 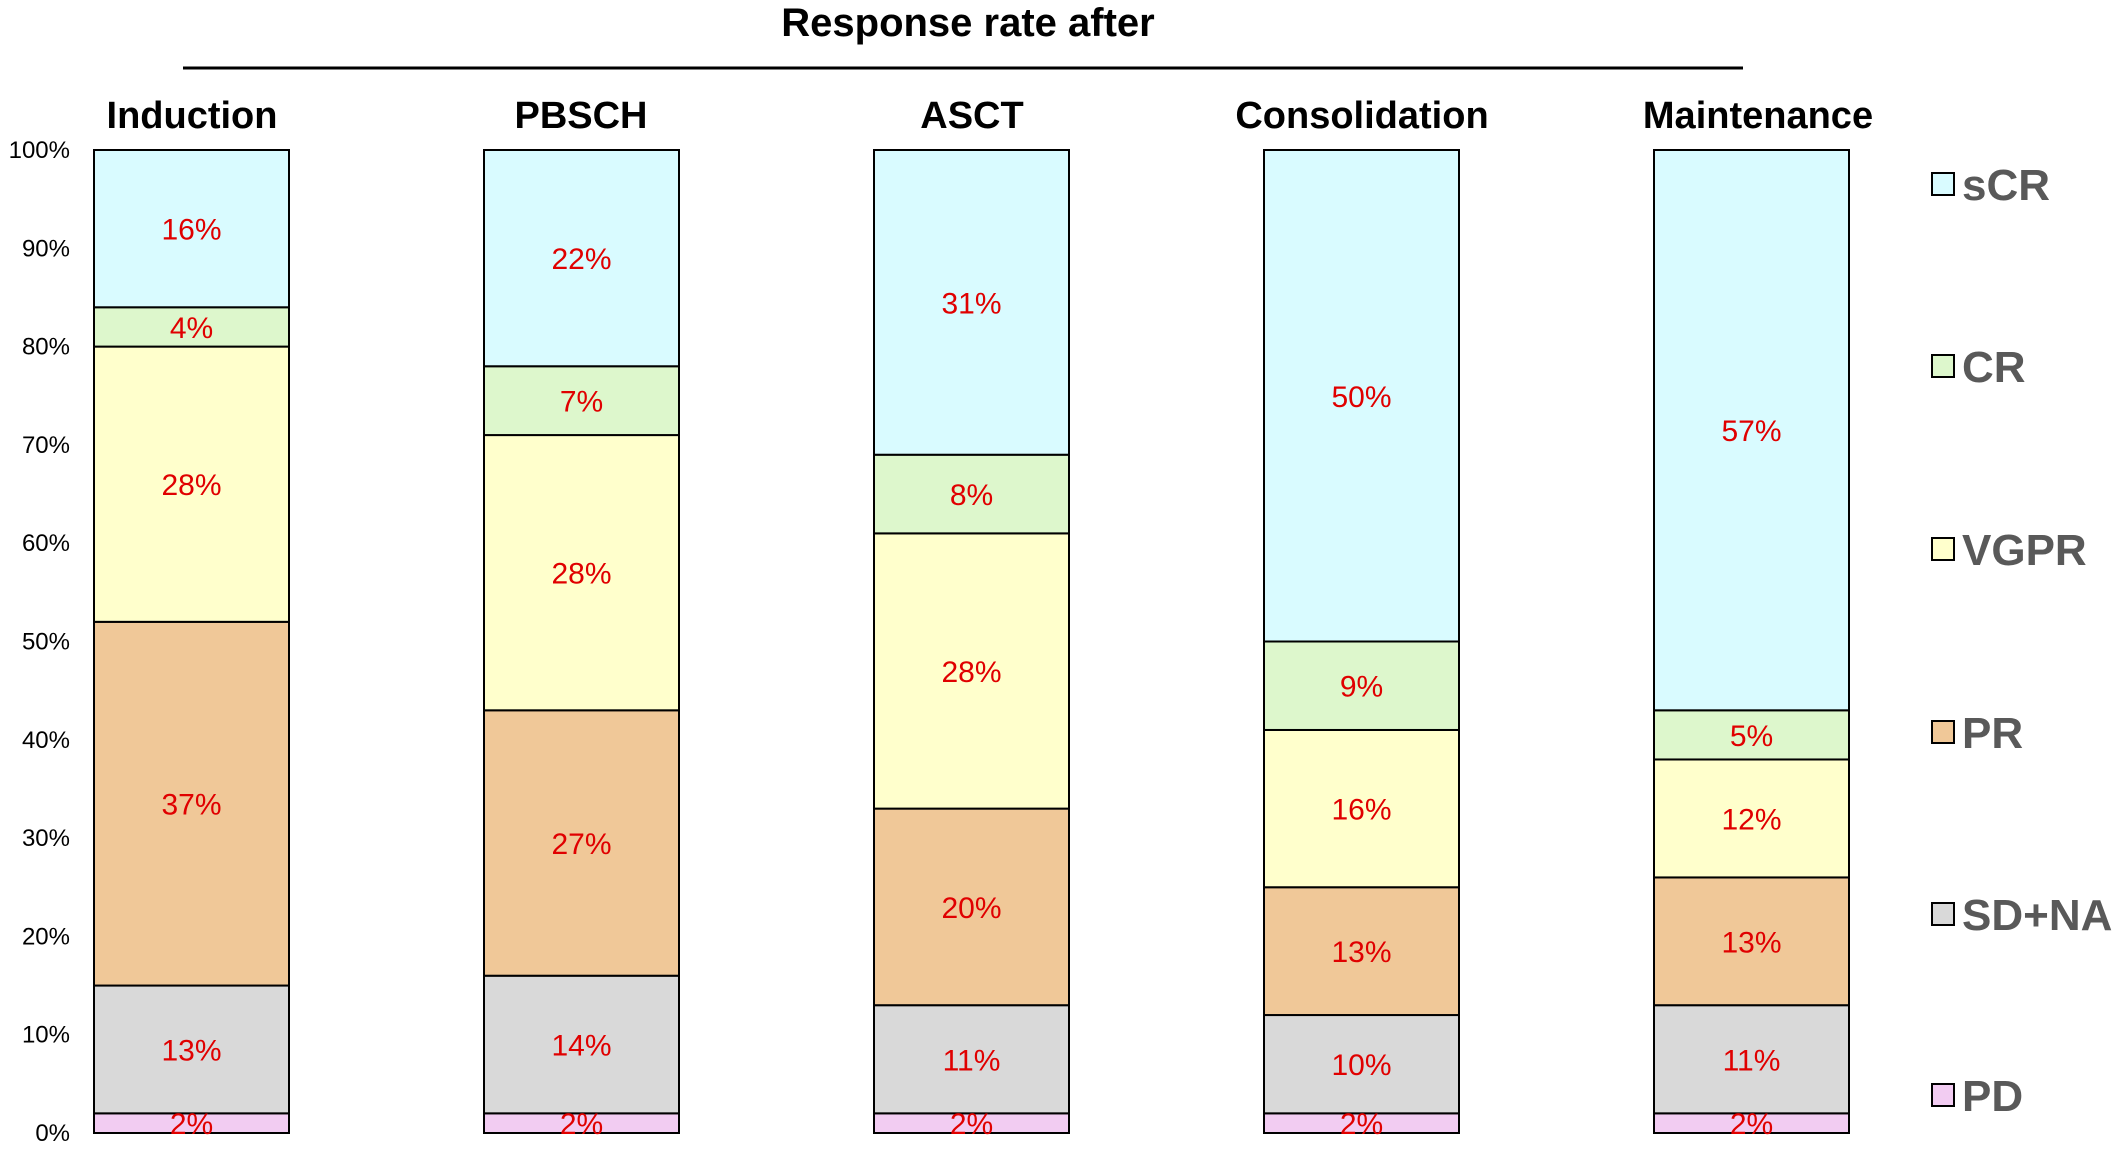 What do you see at coordinates (46, 838) in the screenshot?
I see `y-tick-label: 30%` at bounding box center [46, 838].